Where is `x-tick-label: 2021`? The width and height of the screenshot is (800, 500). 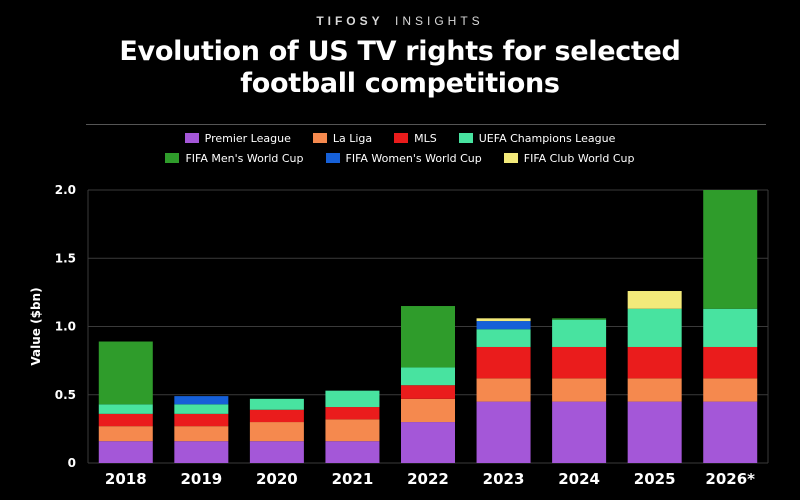 x-tick-label: 2021 is located at coordinates (353, 479).